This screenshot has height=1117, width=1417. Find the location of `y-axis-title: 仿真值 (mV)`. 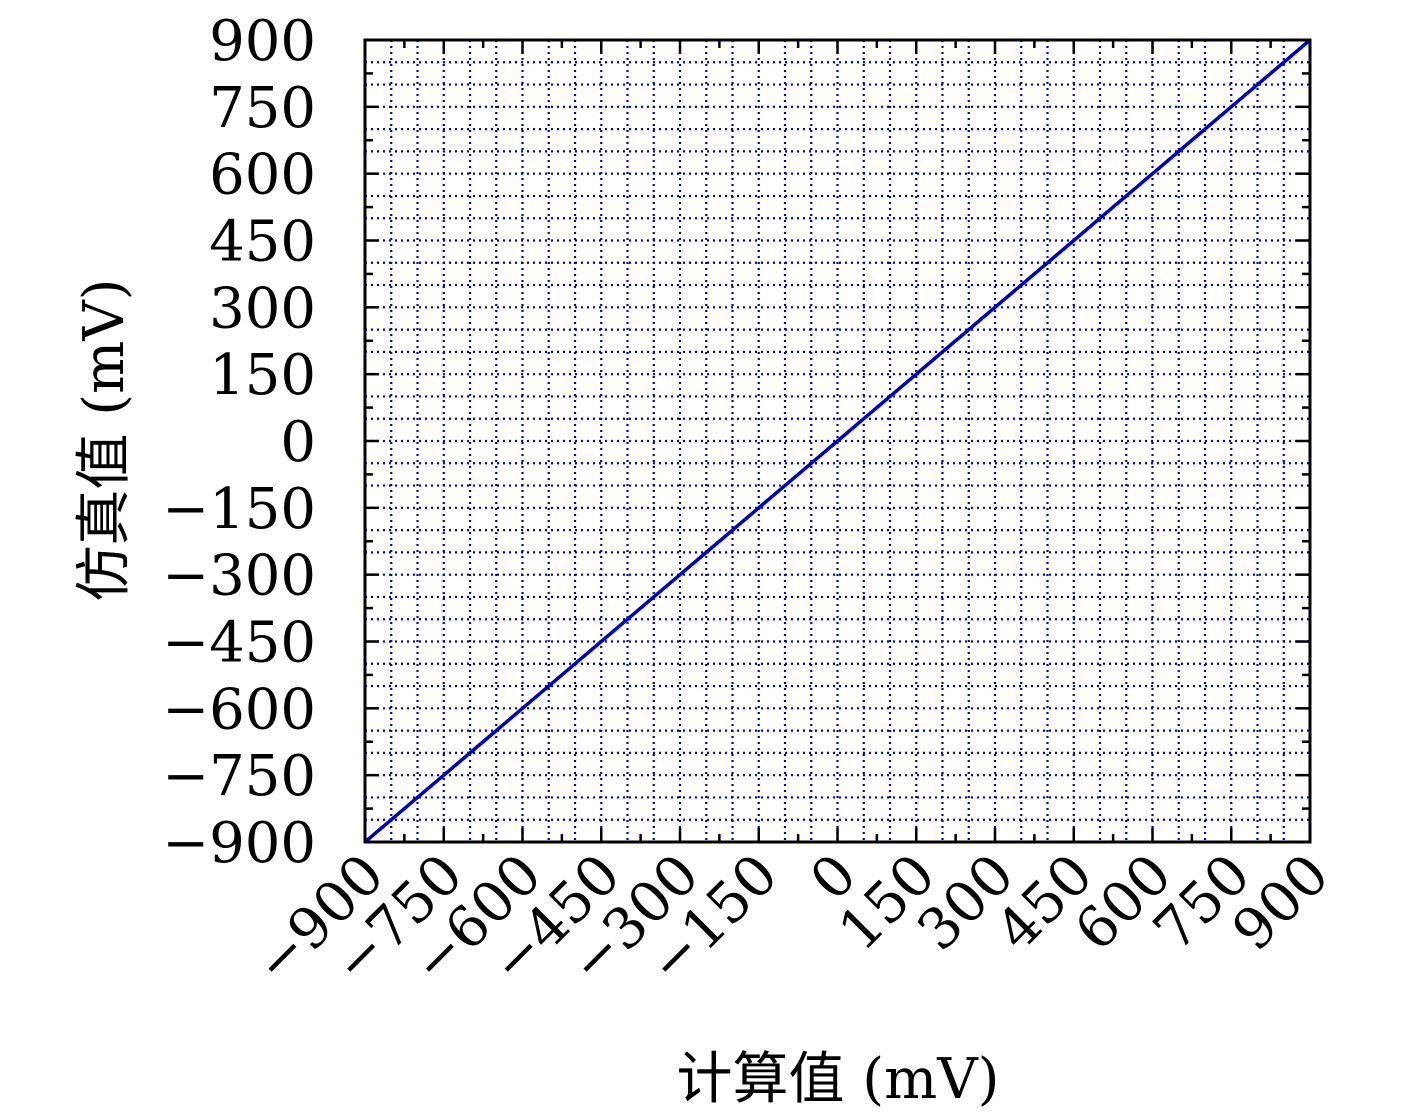

y-axis-title: 仿真值 (mV) is located at coordinates (104, 439).